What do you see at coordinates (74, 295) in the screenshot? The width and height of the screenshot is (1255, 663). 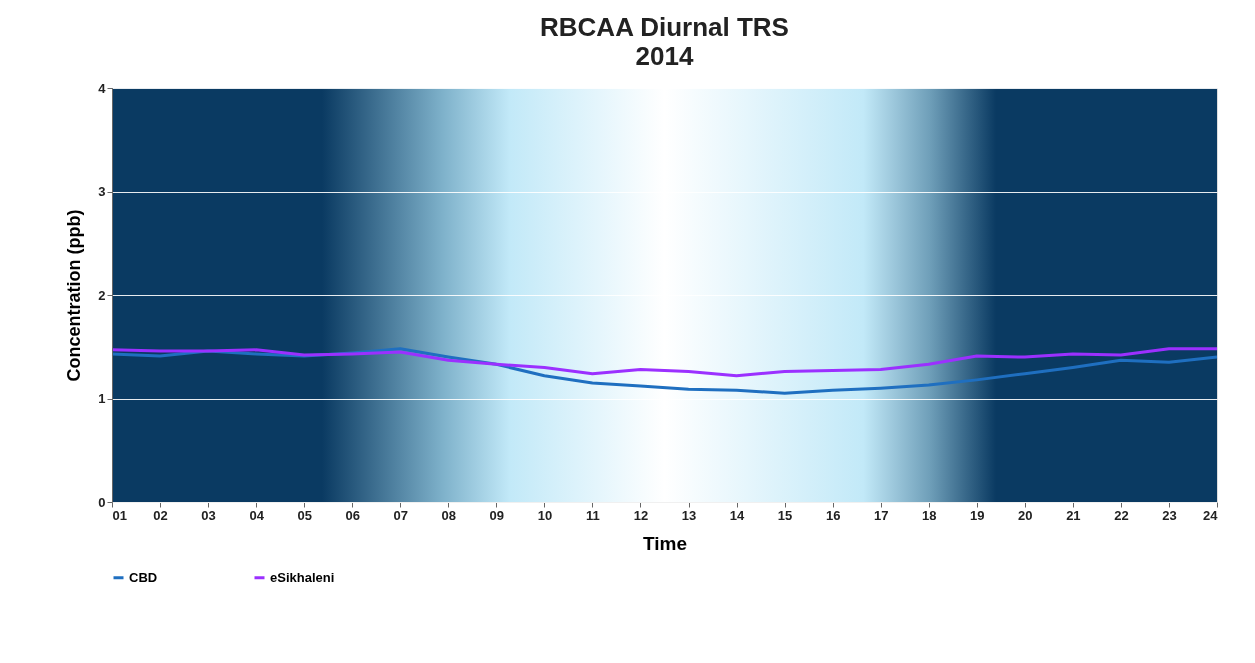 I see `y-axis-title: Concentration (ppb)` at bounding box center [74, 295].